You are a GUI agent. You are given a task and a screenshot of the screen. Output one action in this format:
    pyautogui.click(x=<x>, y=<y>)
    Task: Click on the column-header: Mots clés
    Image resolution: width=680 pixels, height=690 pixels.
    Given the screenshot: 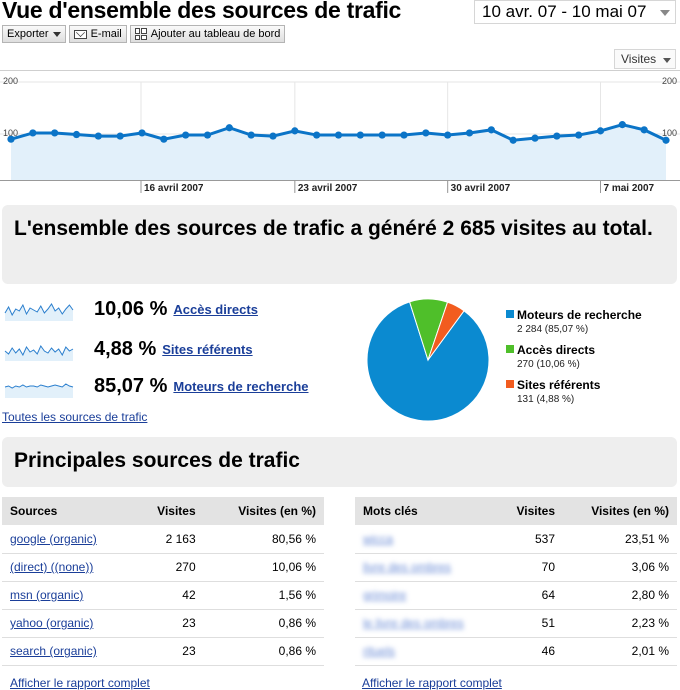 What is the action you would take?
    pyautogui.click(x=426, y=511)
    